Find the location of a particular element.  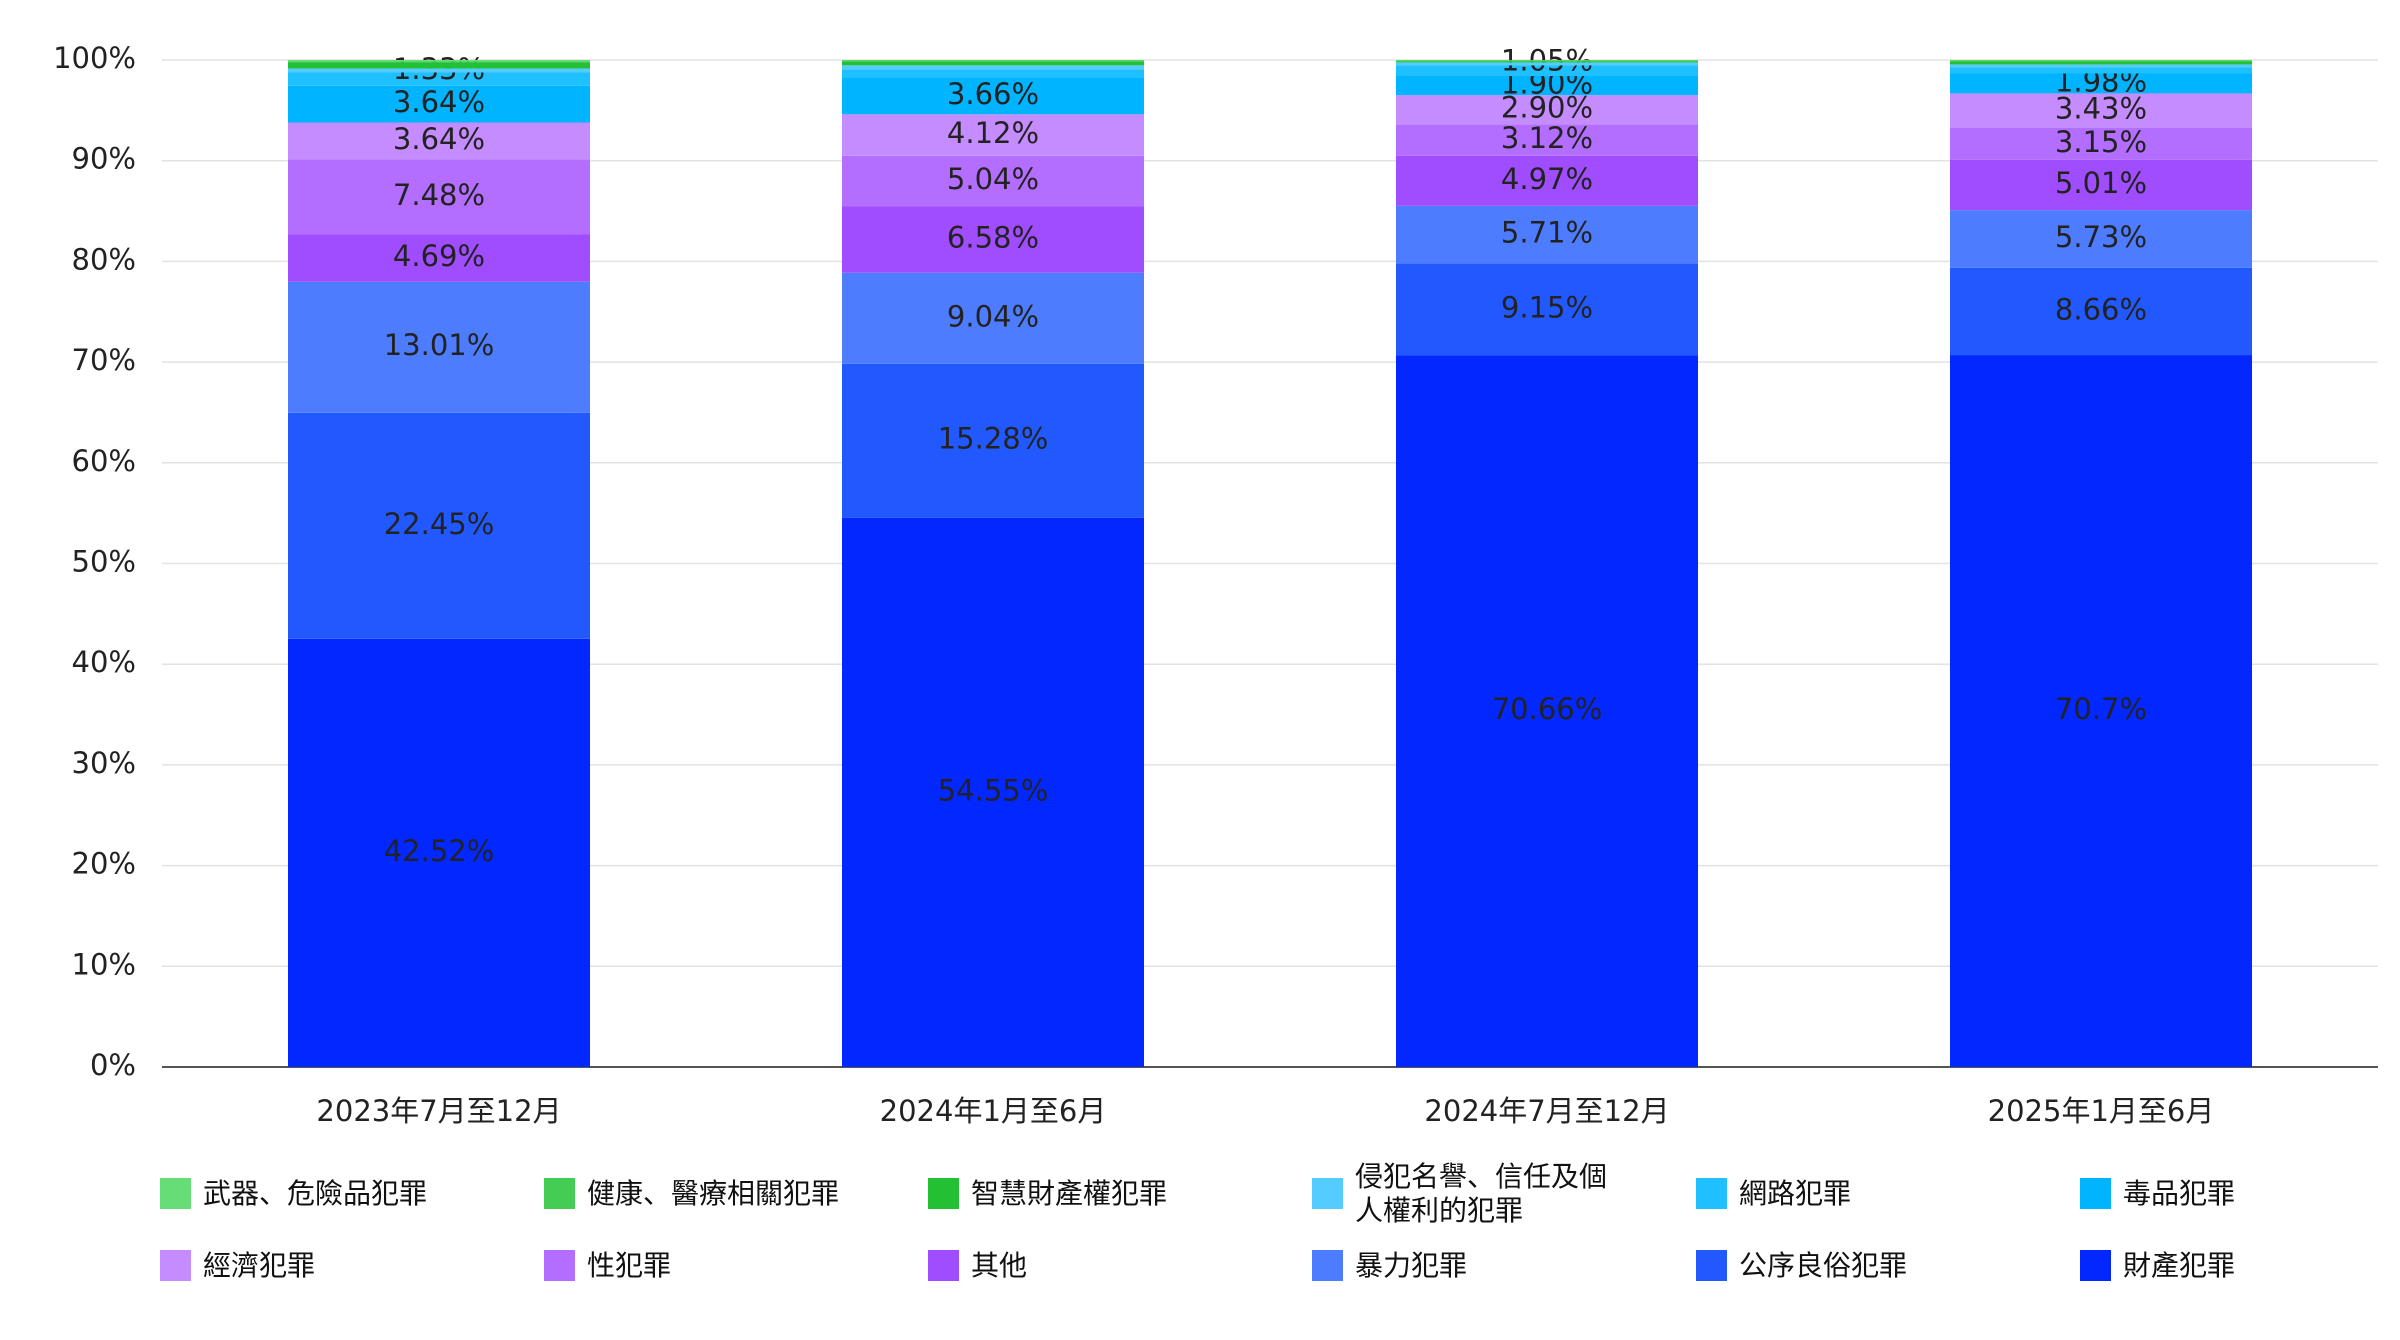

y-tick-label: 10% is located at coordinates (104, 964).